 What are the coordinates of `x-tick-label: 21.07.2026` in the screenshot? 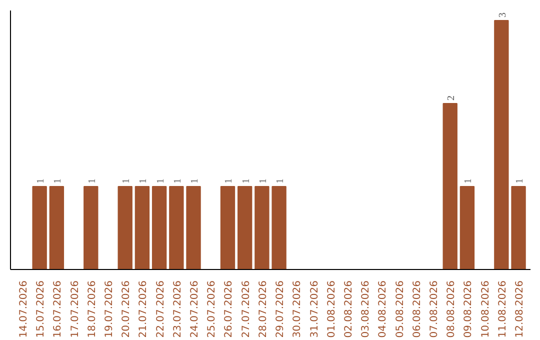 It's located at (144, 309).